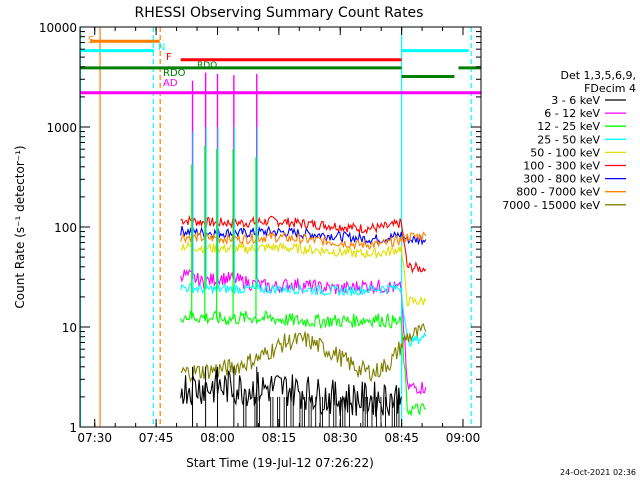 The height and width of the screenshot is (480, 640). I want to click on x-axis-title: Start Time (19-Jul-12 07:26:22), so click(280, 463).